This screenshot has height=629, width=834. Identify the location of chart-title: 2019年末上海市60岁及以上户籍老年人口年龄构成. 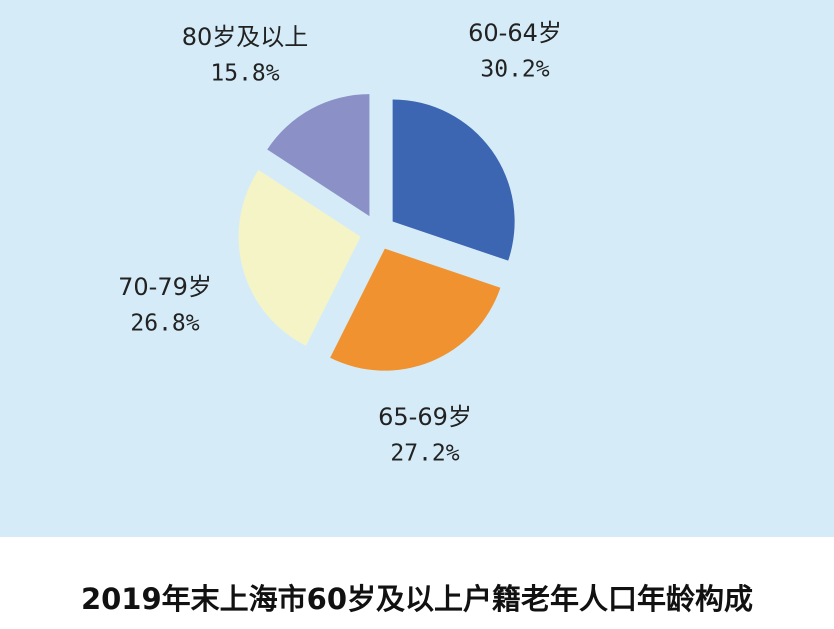
(417, 599).